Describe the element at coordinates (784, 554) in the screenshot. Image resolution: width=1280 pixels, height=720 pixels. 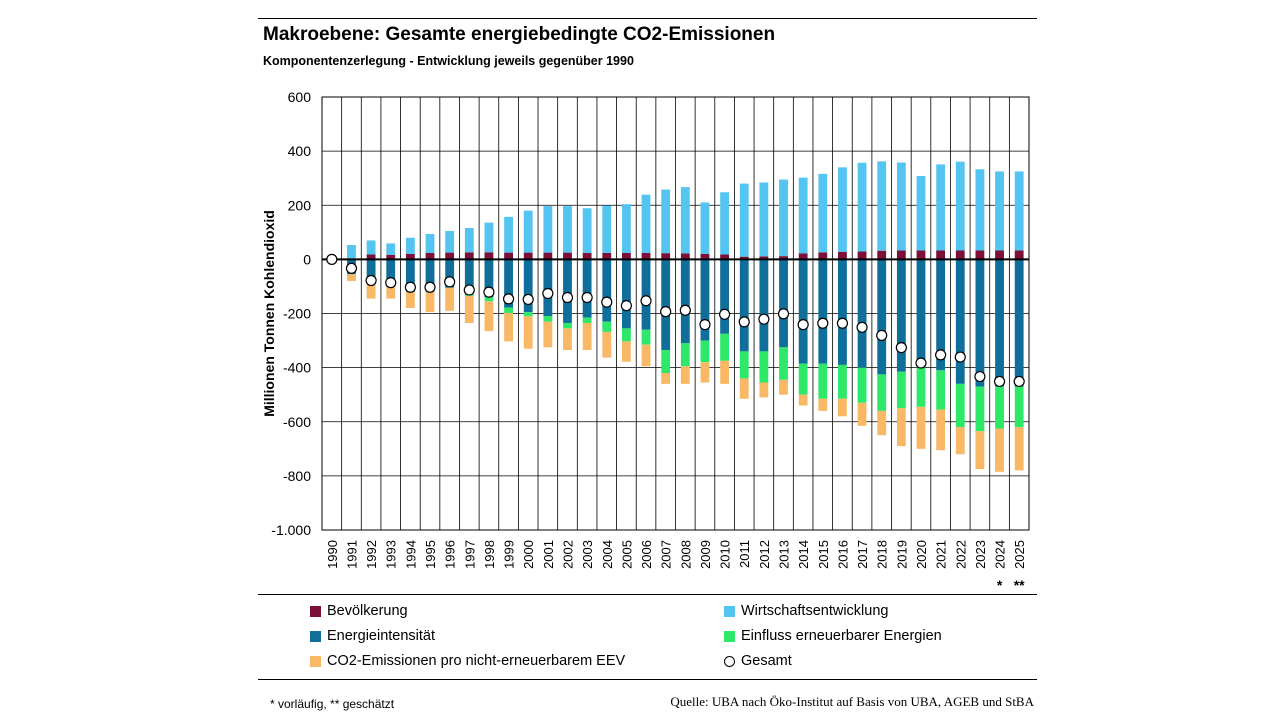
I see `x-tick-label: 2013` at that location.